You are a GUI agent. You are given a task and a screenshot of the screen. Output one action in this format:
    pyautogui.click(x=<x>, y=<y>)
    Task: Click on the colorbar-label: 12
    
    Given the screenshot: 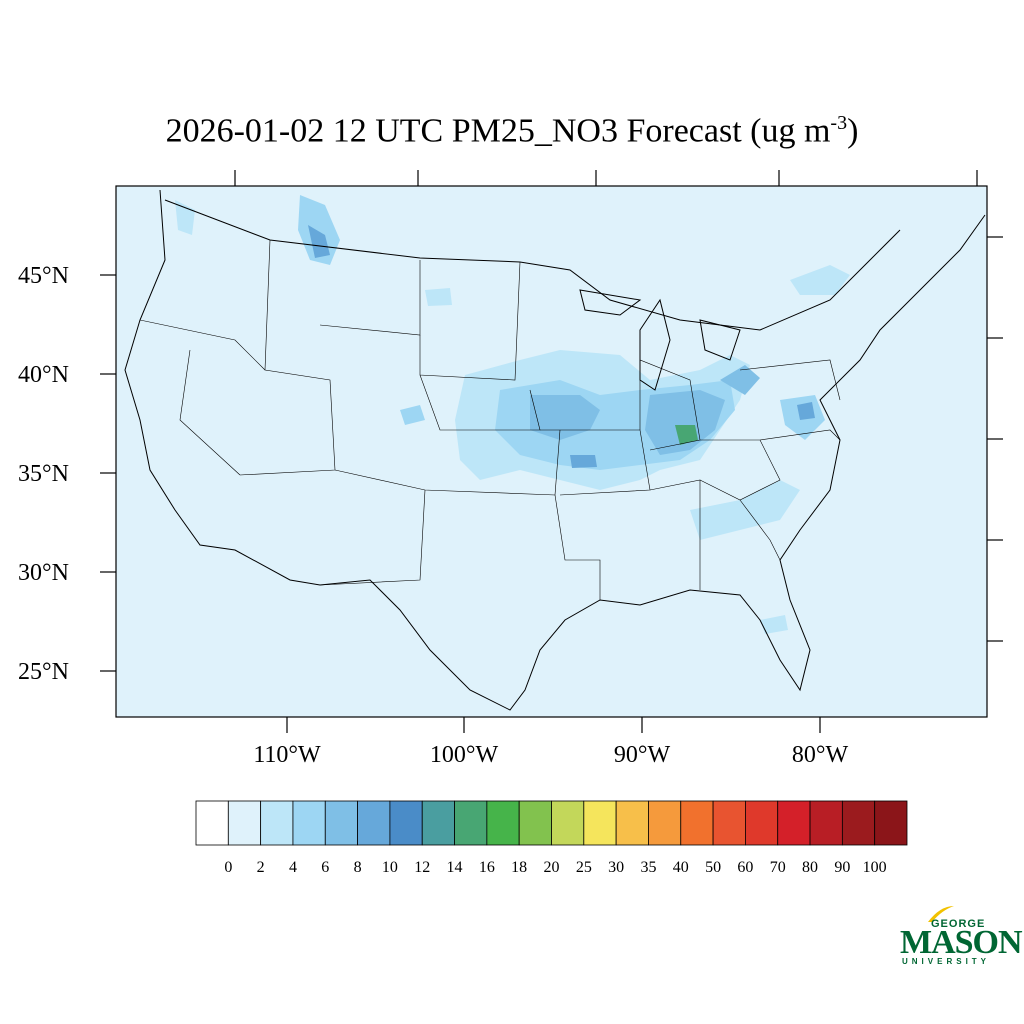 What is the action you would take?
    pyautogui.click(x=422, y=867)
    